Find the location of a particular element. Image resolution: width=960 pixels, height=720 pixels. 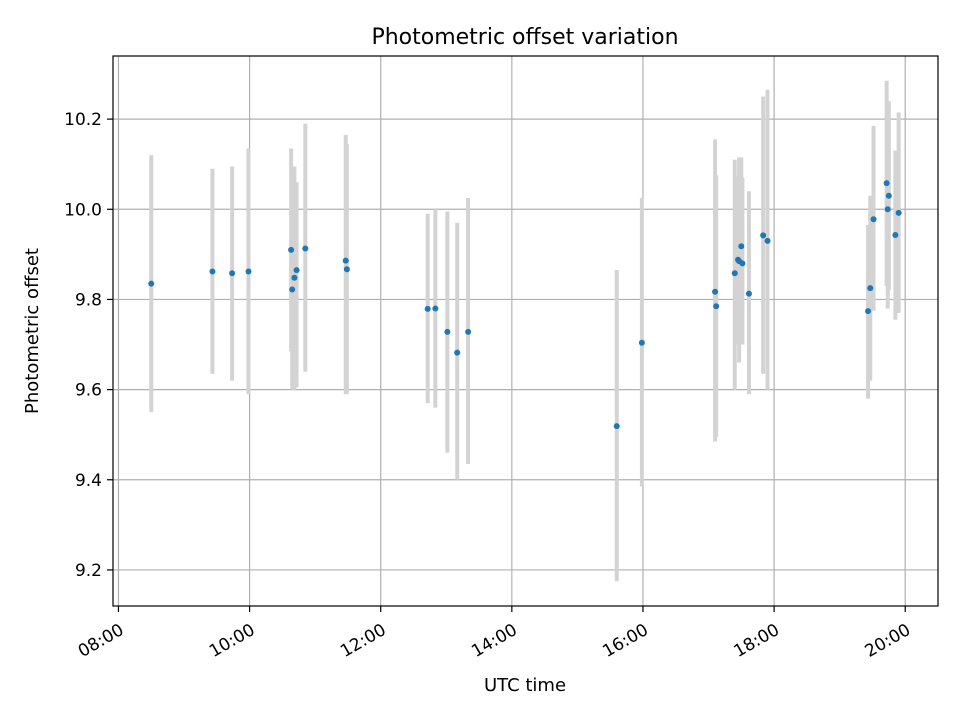

x-tick-label: 10:00 is located at coordinates (232, 641).